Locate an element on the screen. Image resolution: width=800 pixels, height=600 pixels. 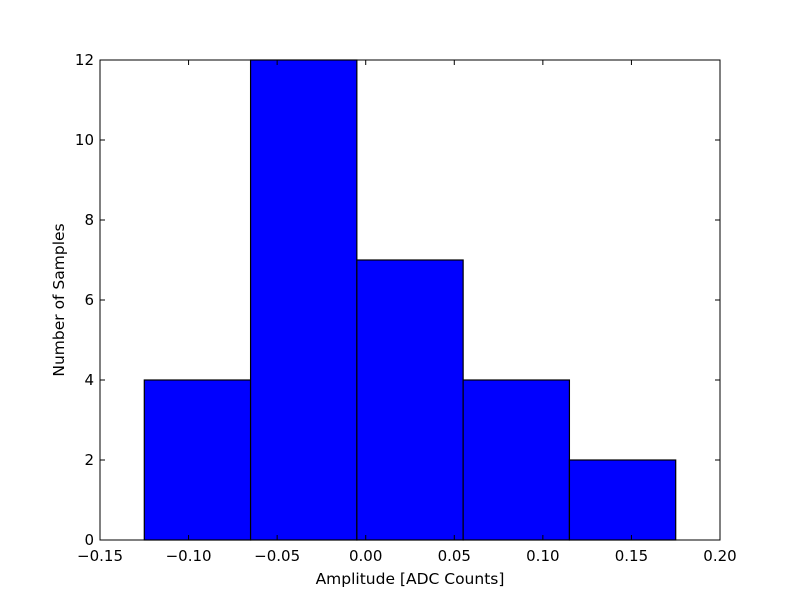
y-tick-label: 2 is located at coordinates (89, 460).